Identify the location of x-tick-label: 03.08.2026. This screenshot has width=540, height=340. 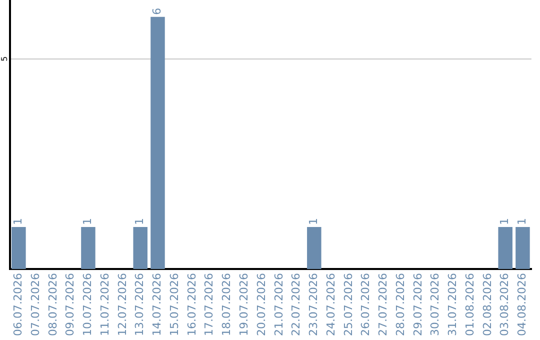
(505, 304).